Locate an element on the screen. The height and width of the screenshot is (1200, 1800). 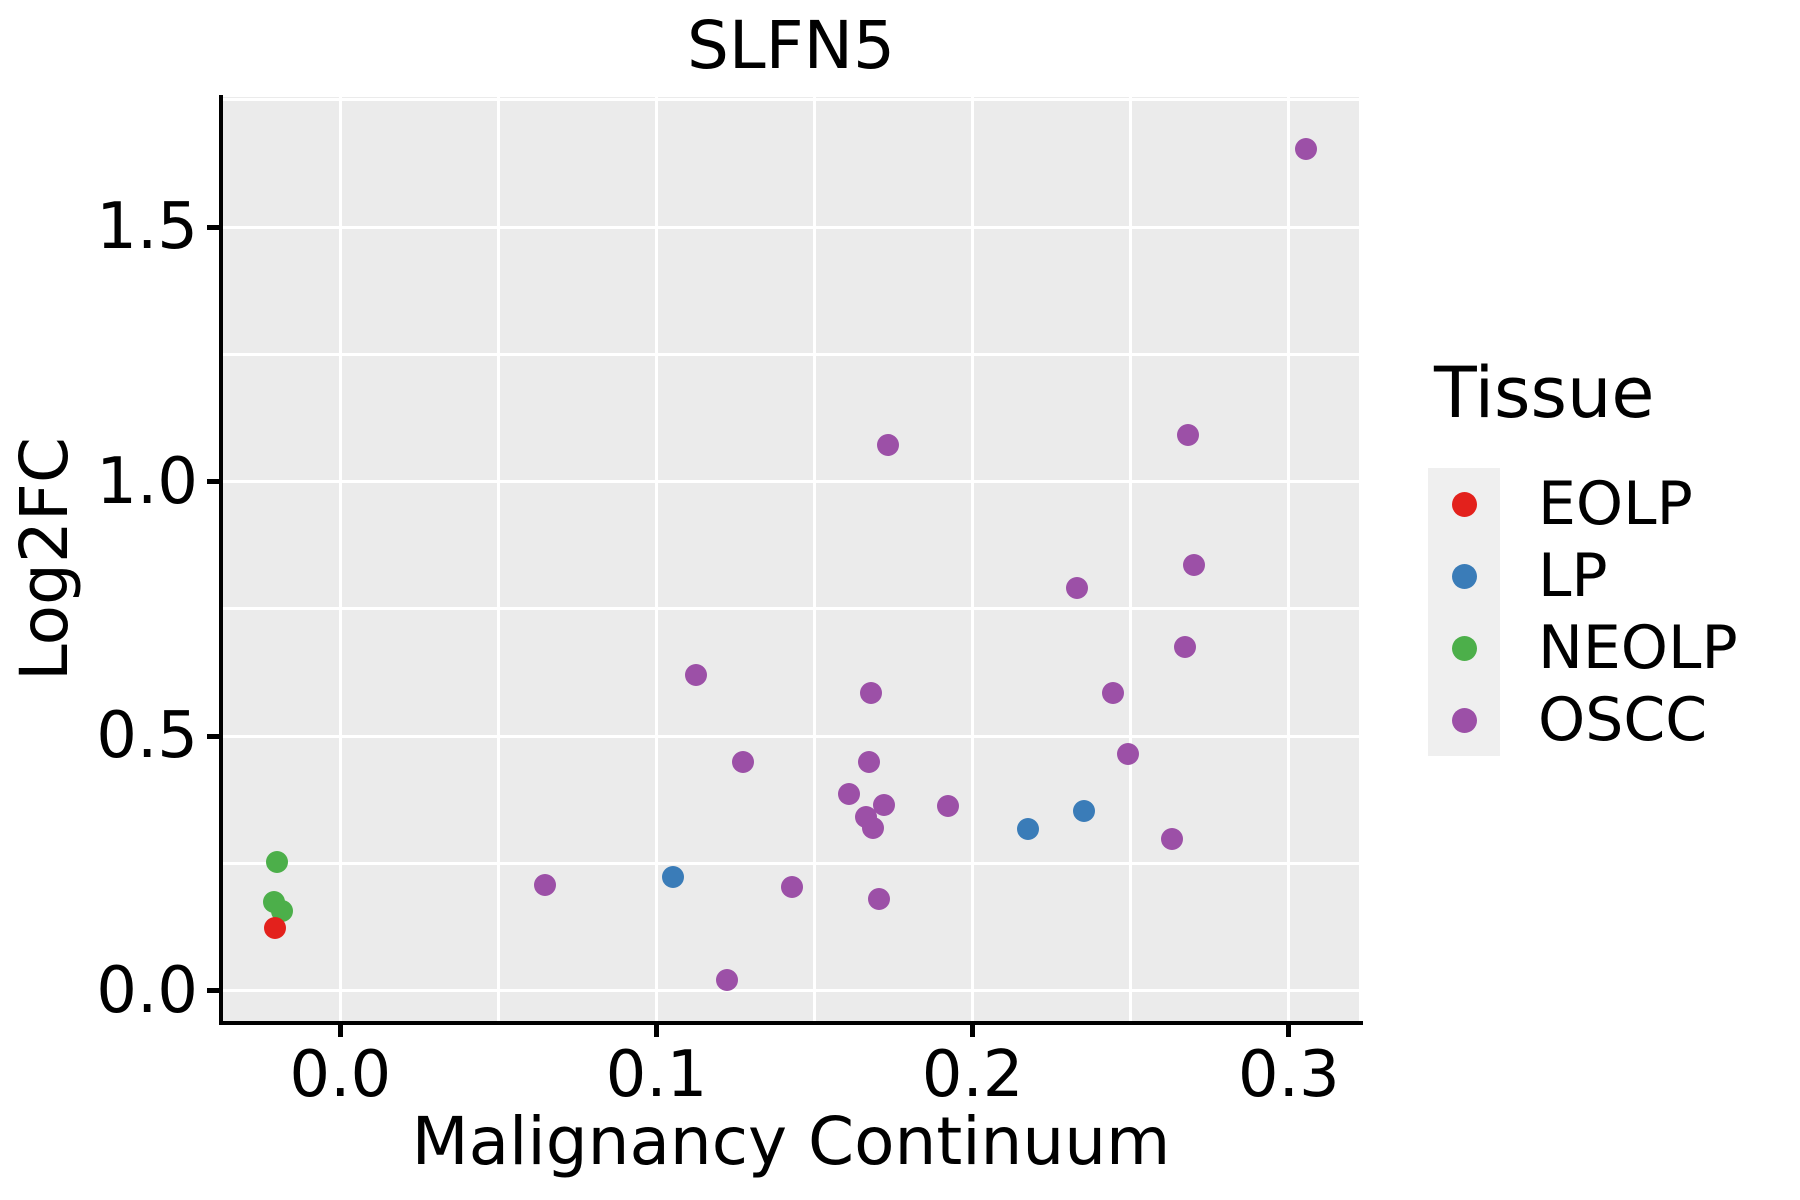
legend-dot-eolp is located at coordinates (1464, 504).